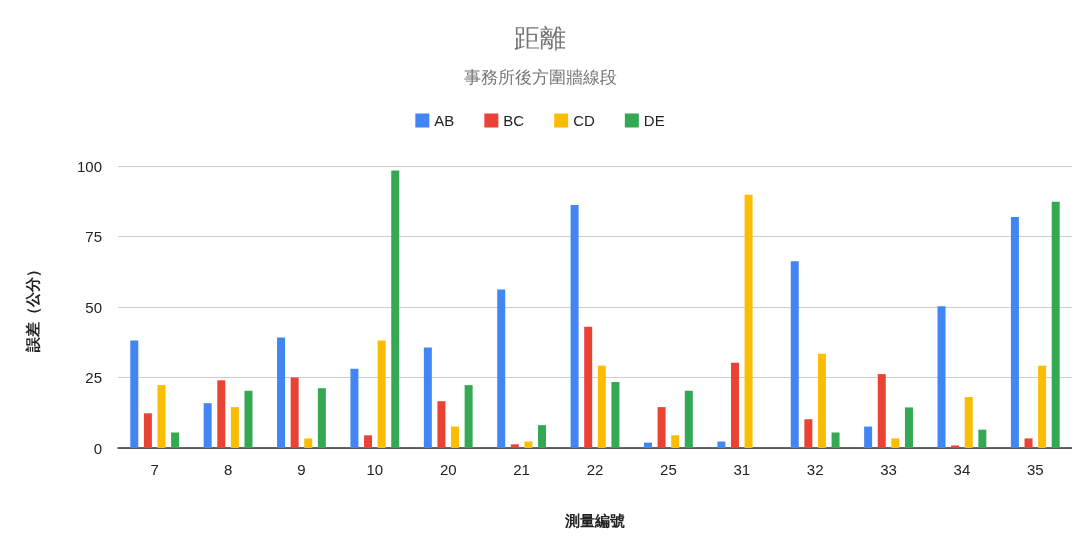 The height and width of the screenshot is (541, 1080). What do you see at coordinates (540, 38) in the screenshot?
I see `chart-title: 距離` at bounding box center [540, 38].